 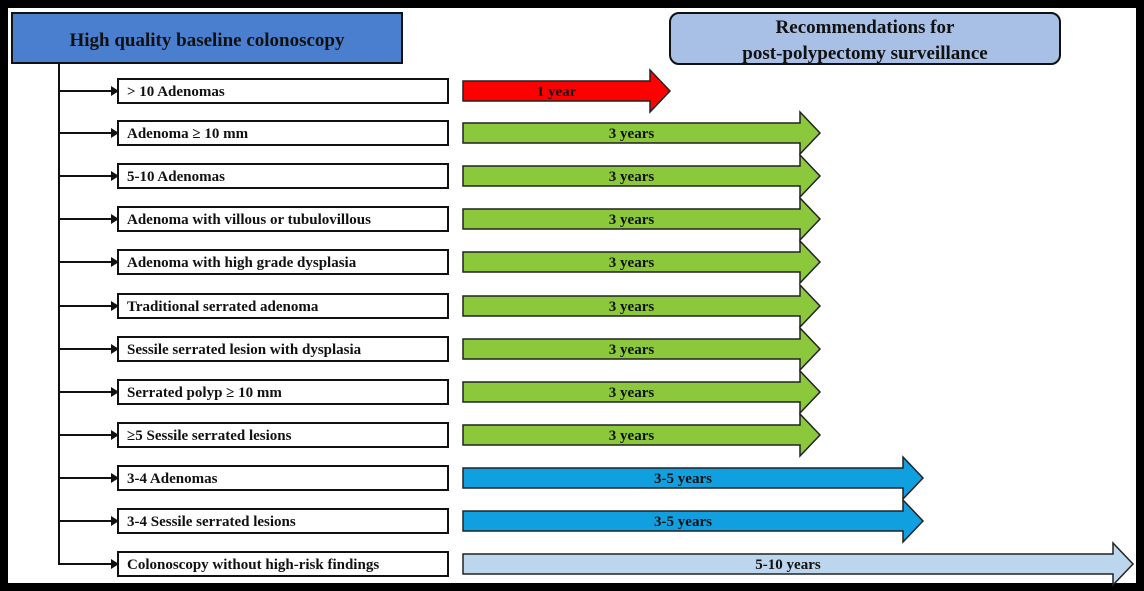 What do you see at coordinates (249, 220) in the screenshot?
I see `finding-label: Adenoma with villous or tubulovillous` at bounding box center [249, 220].